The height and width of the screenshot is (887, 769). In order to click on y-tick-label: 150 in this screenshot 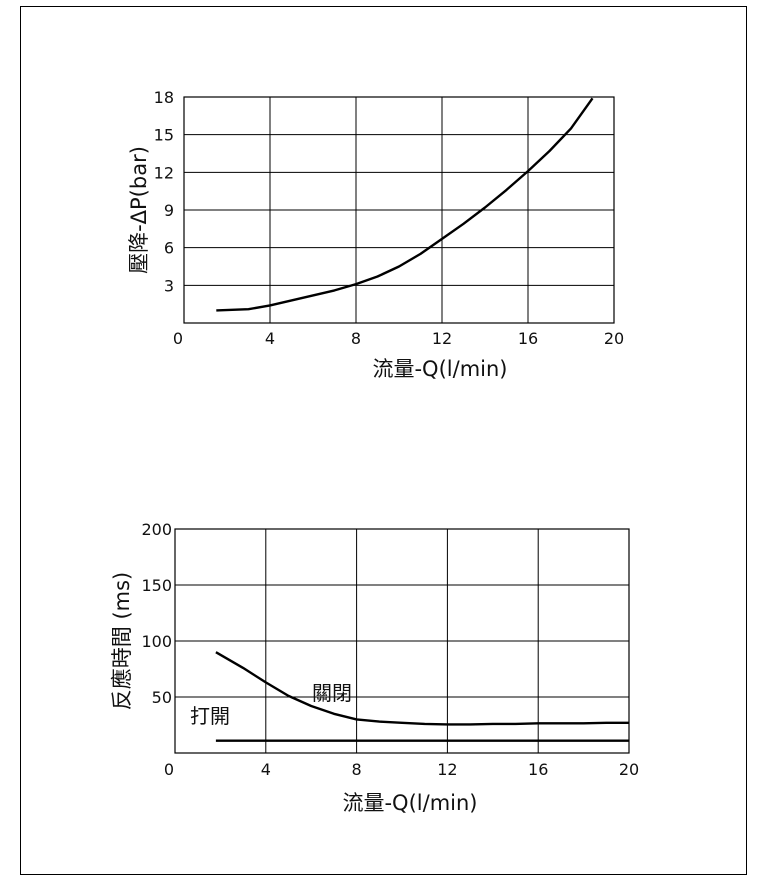, I will do `click(156, 585)`.